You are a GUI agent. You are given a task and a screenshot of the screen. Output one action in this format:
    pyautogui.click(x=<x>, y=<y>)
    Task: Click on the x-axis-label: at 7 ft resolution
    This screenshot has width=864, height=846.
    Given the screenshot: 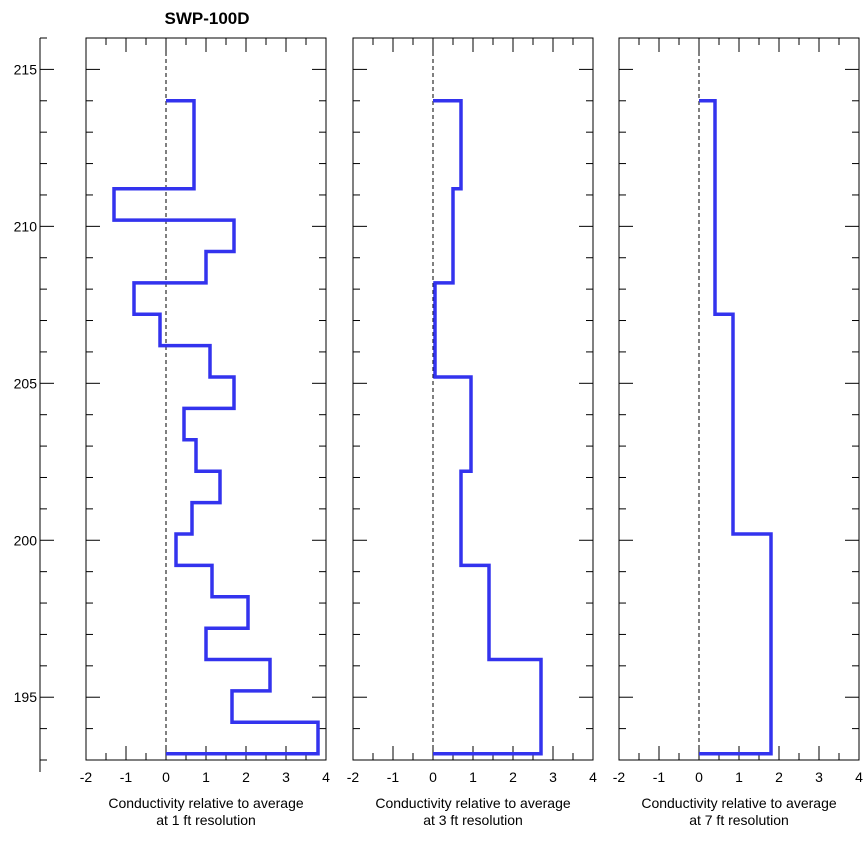 What is the action you would take?
    pyautogui.click(x=739, y=820)
    